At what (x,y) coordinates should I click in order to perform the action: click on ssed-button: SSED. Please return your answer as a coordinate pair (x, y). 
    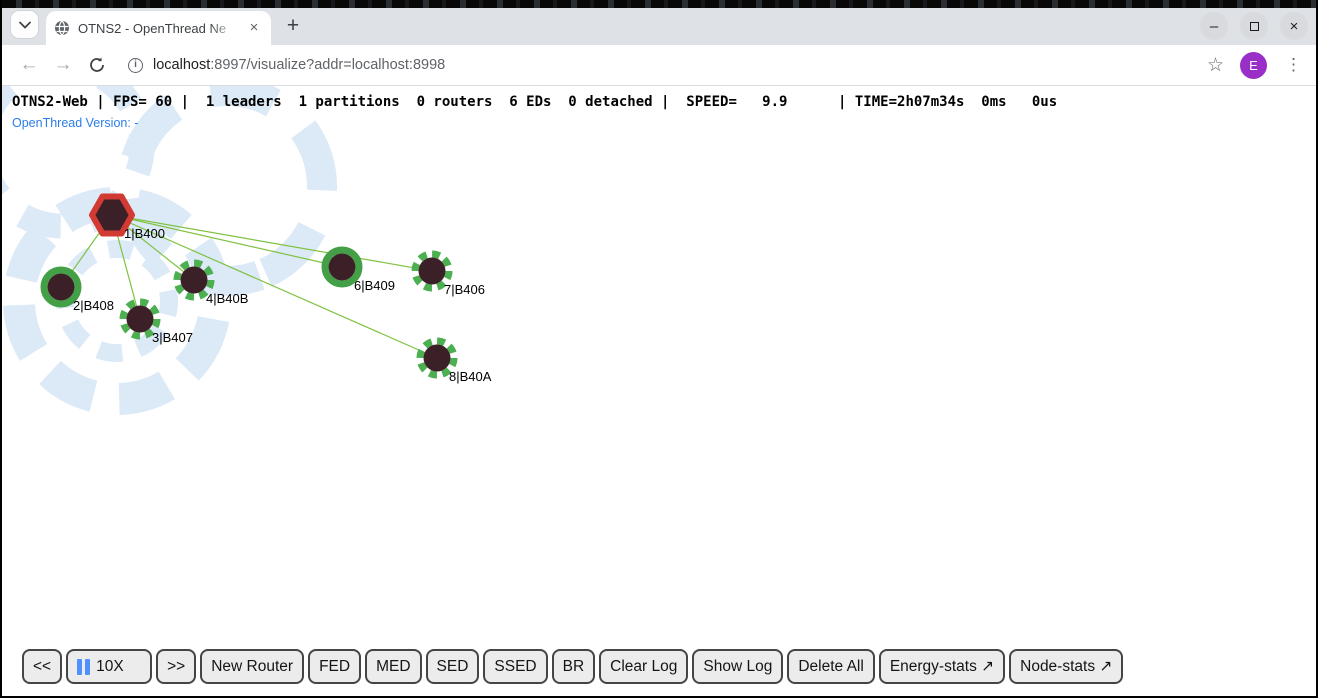
    Looking at the image, I should click on (515, 666).